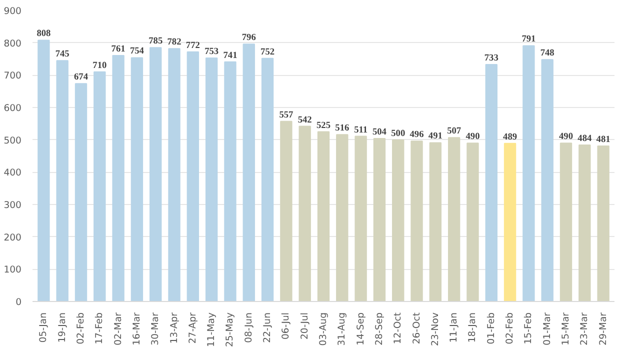  Describe the element at coordinates (286, 115) in the screenshot. I see `data-label: 557` at that location.